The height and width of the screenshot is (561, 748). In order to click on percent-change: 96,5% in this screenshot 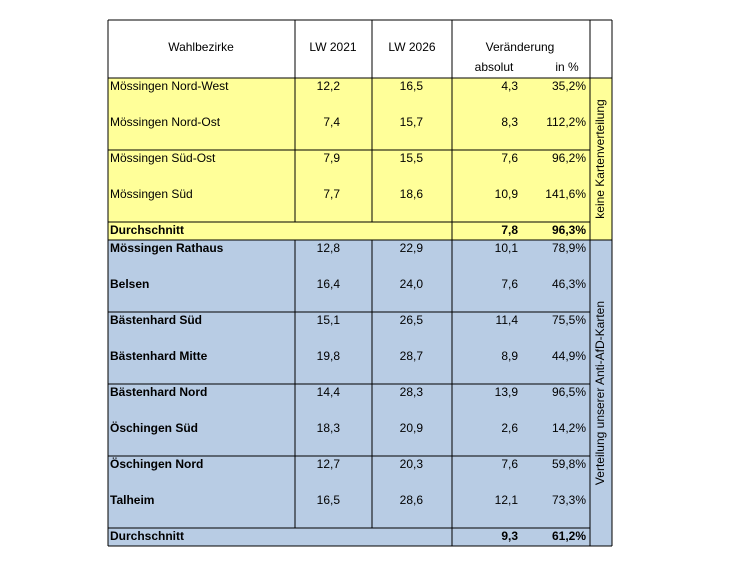, I will do `click(569, 392)`.